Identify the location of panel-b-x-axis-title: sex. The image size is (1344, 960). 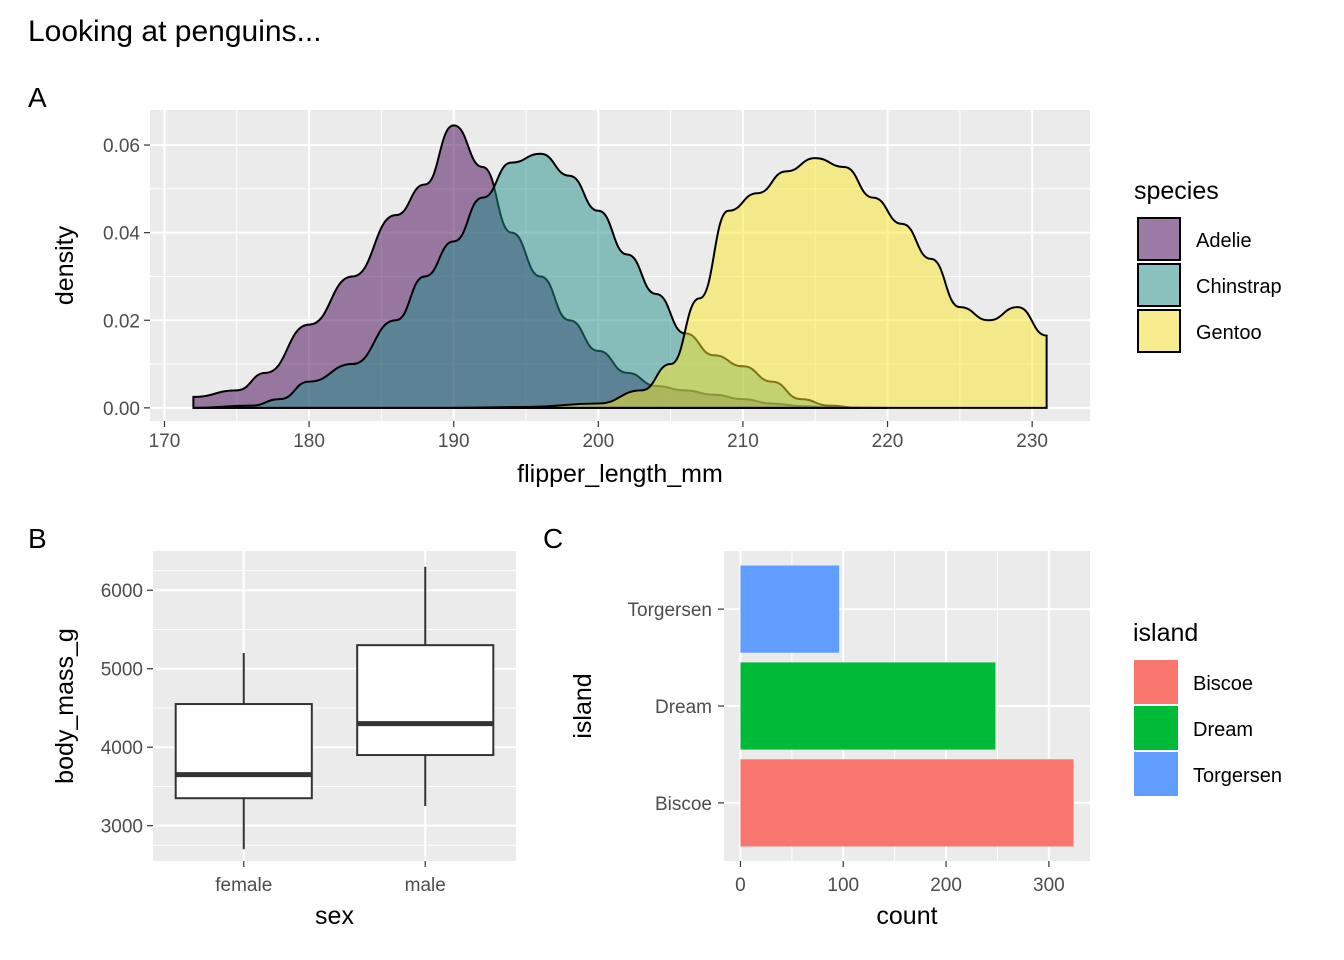
(334, 916).